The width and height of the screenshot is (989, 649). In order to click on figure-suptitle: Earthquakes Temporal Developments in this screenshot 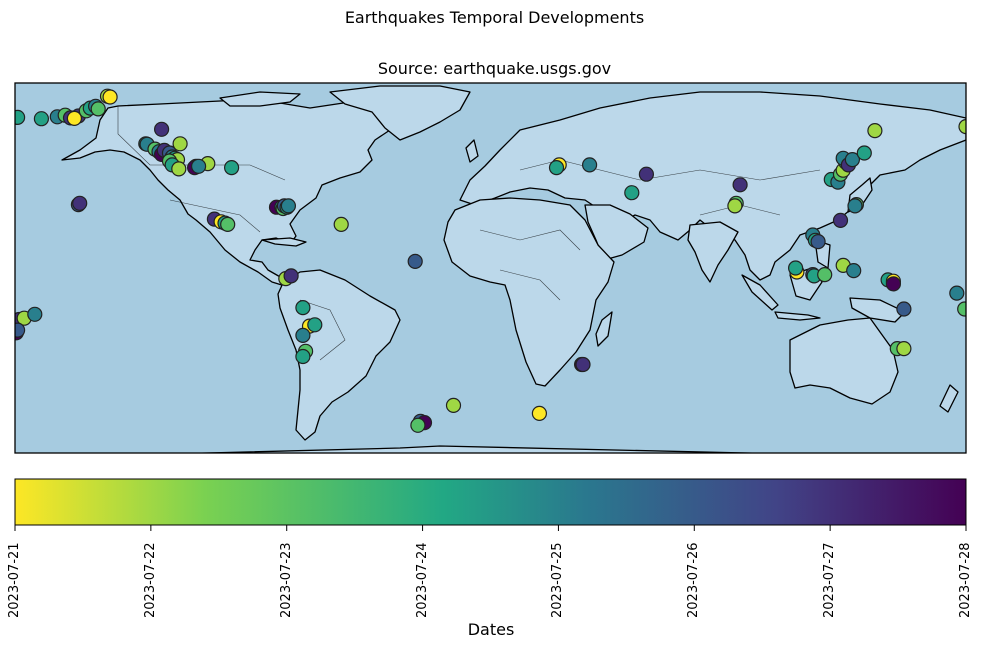, I will do `click(494, 17)`.